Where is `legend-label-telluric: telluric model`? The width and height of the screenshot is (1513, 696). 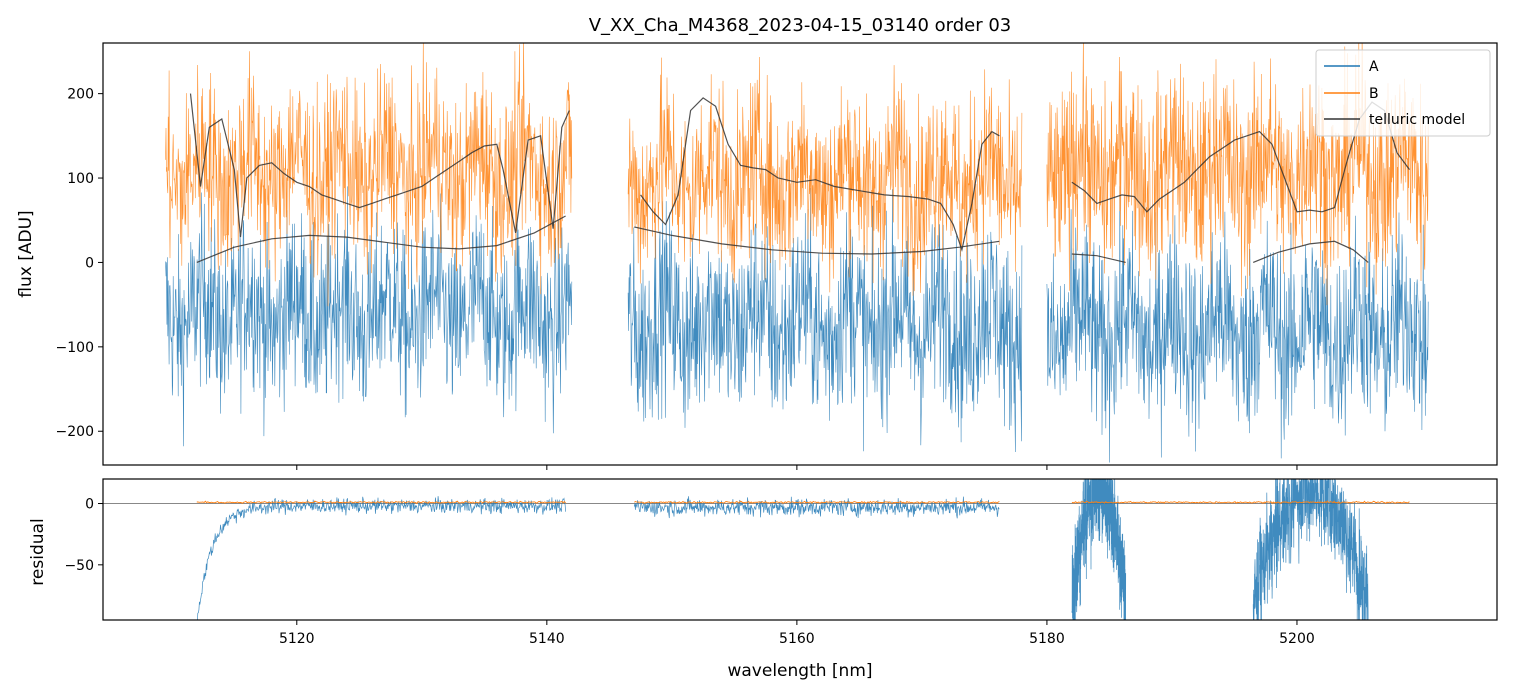
legend-label-telluric: telluric model is located at coordinates (1417, 120).